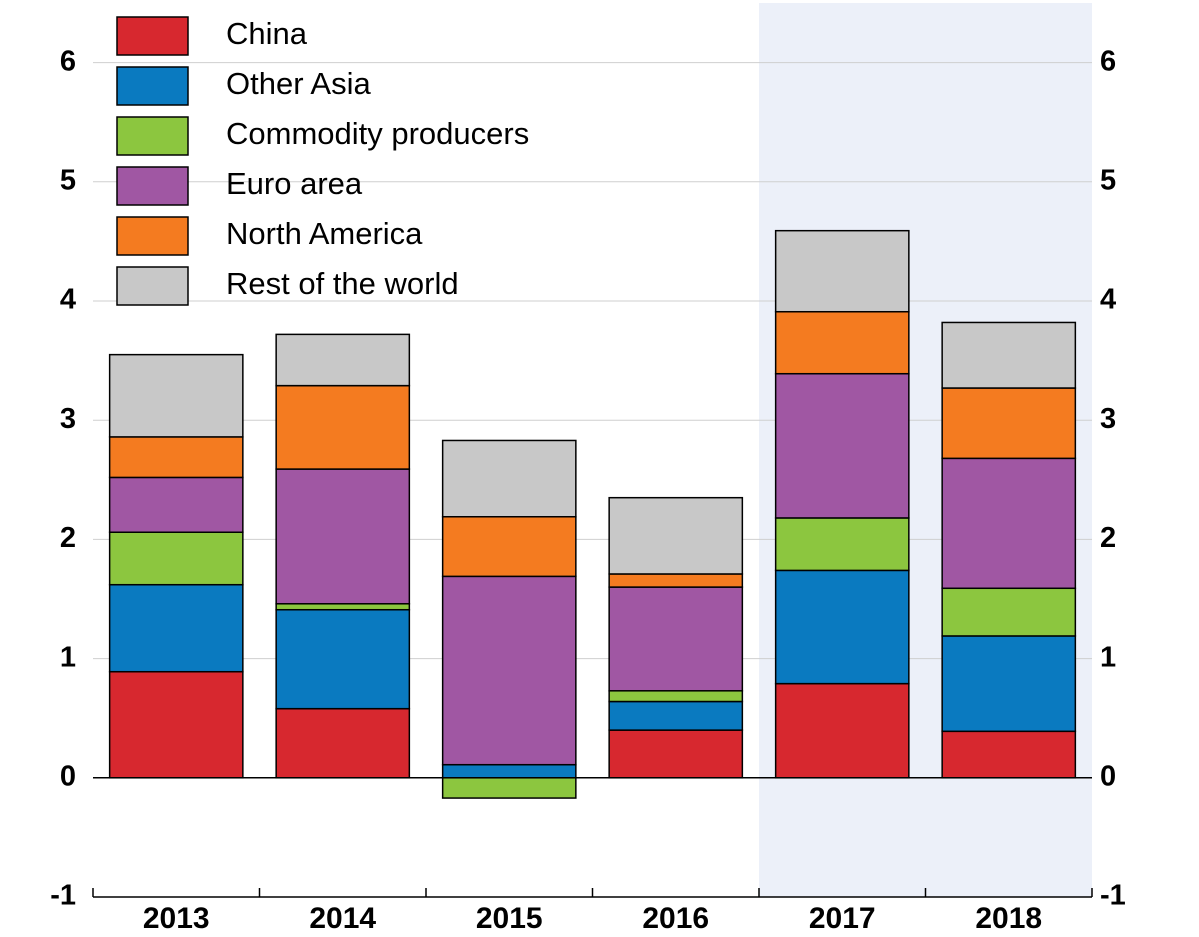 The image size is (1199, 937). What do you see at coordinates (342, 918) in the screenshot?
I see `x-tick-label: 2014` at bounding box center [342, 918].